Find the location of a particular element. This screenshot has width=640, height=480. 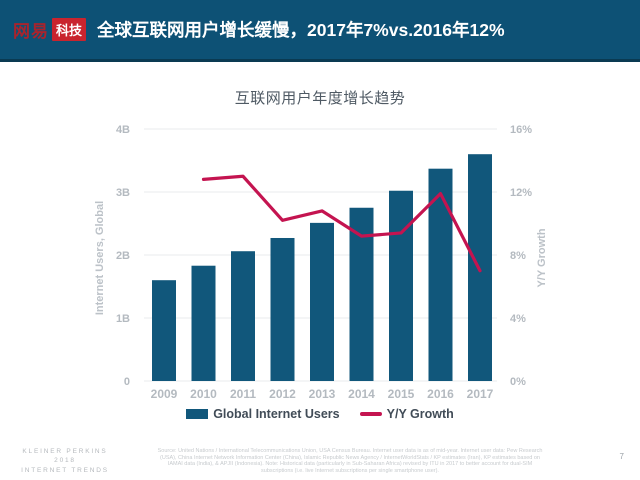

right-tick-label: 16% is located at coordinates (521, 130).